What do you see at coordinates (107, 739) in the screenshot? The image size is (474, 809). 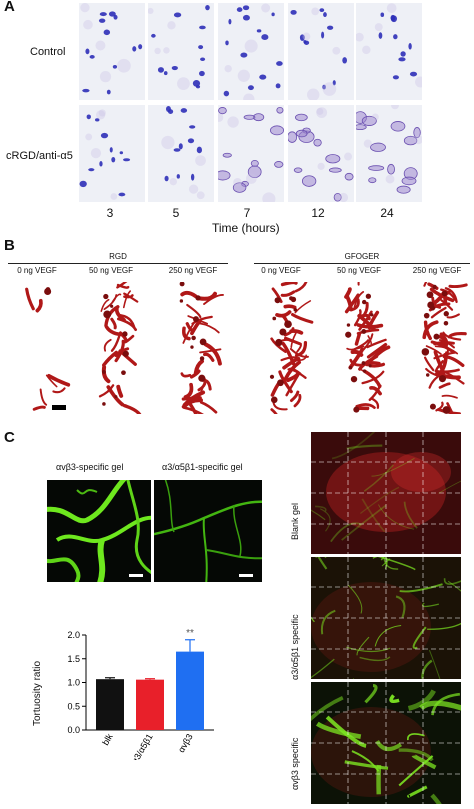 I see `x-tick-label: blk` at bounding box center [107, 739].